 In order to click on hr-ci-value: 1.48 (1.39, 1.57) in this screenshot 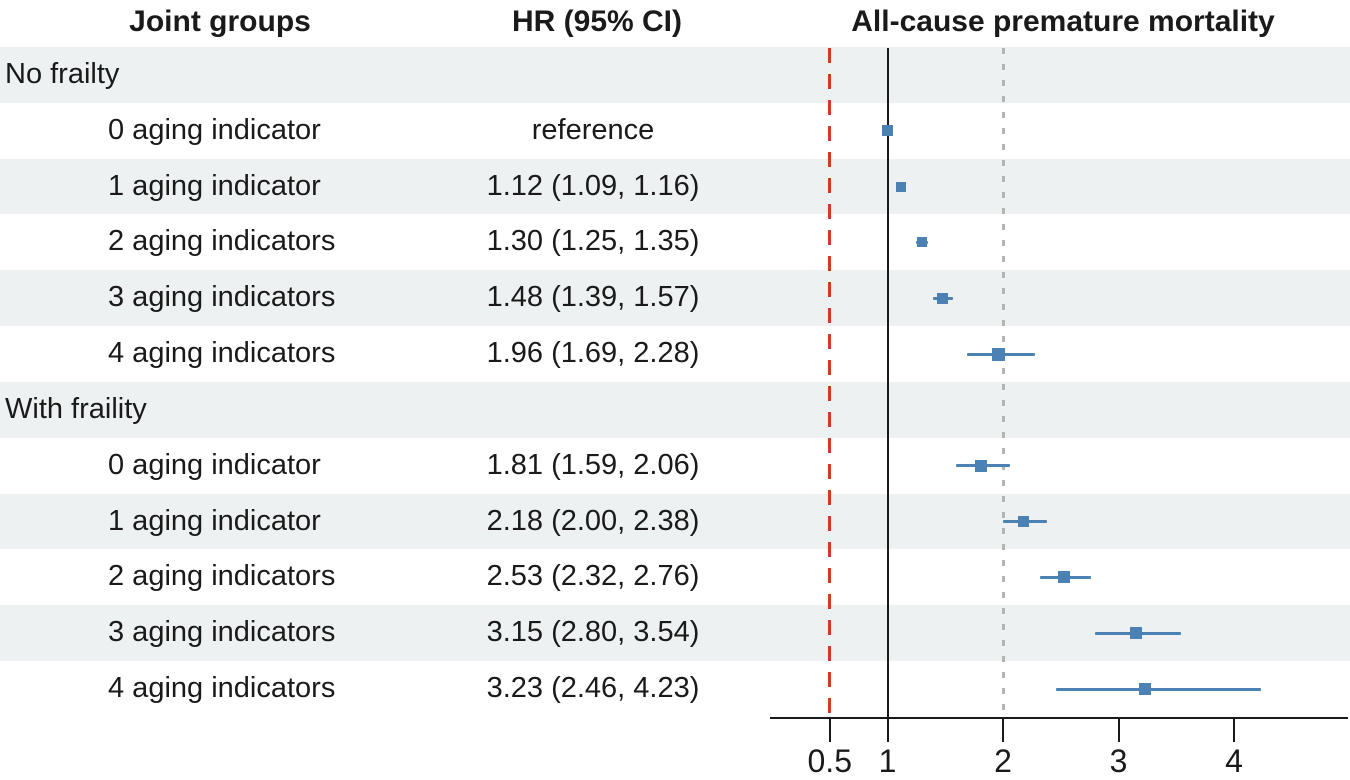, I will do `click(593, 297)`.